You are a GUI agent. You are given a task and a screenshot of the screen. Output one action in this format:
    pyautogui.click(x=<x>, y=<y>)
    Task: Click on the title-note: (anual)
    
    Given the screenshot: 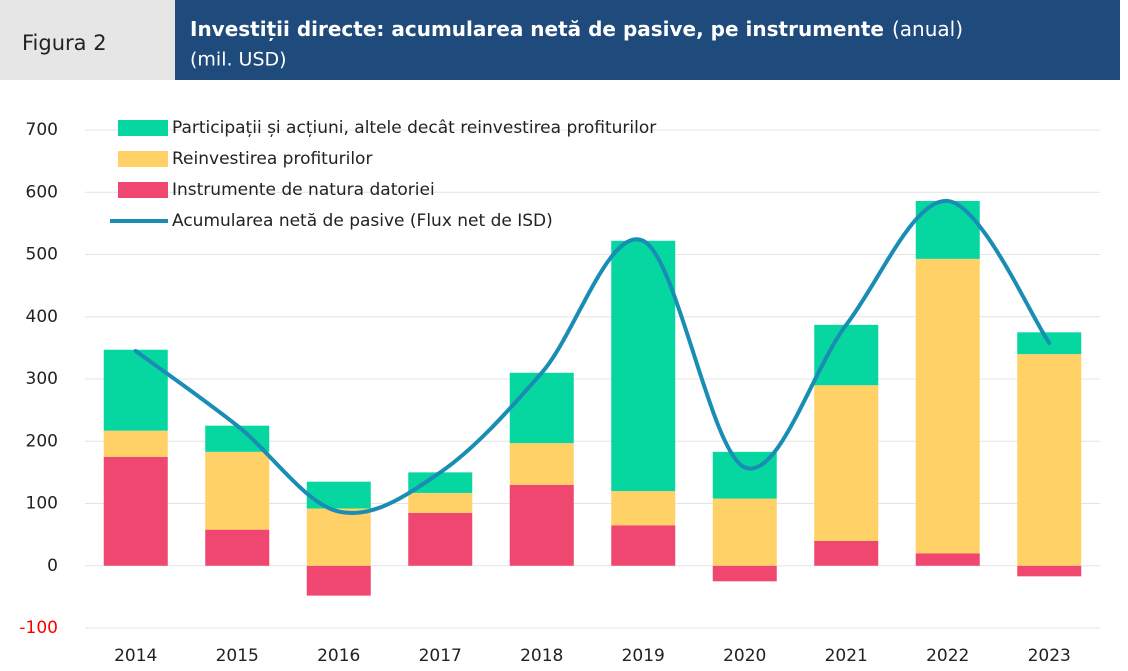 What is the action you would take?
    pyautogui.click(x=927, y=29)
    